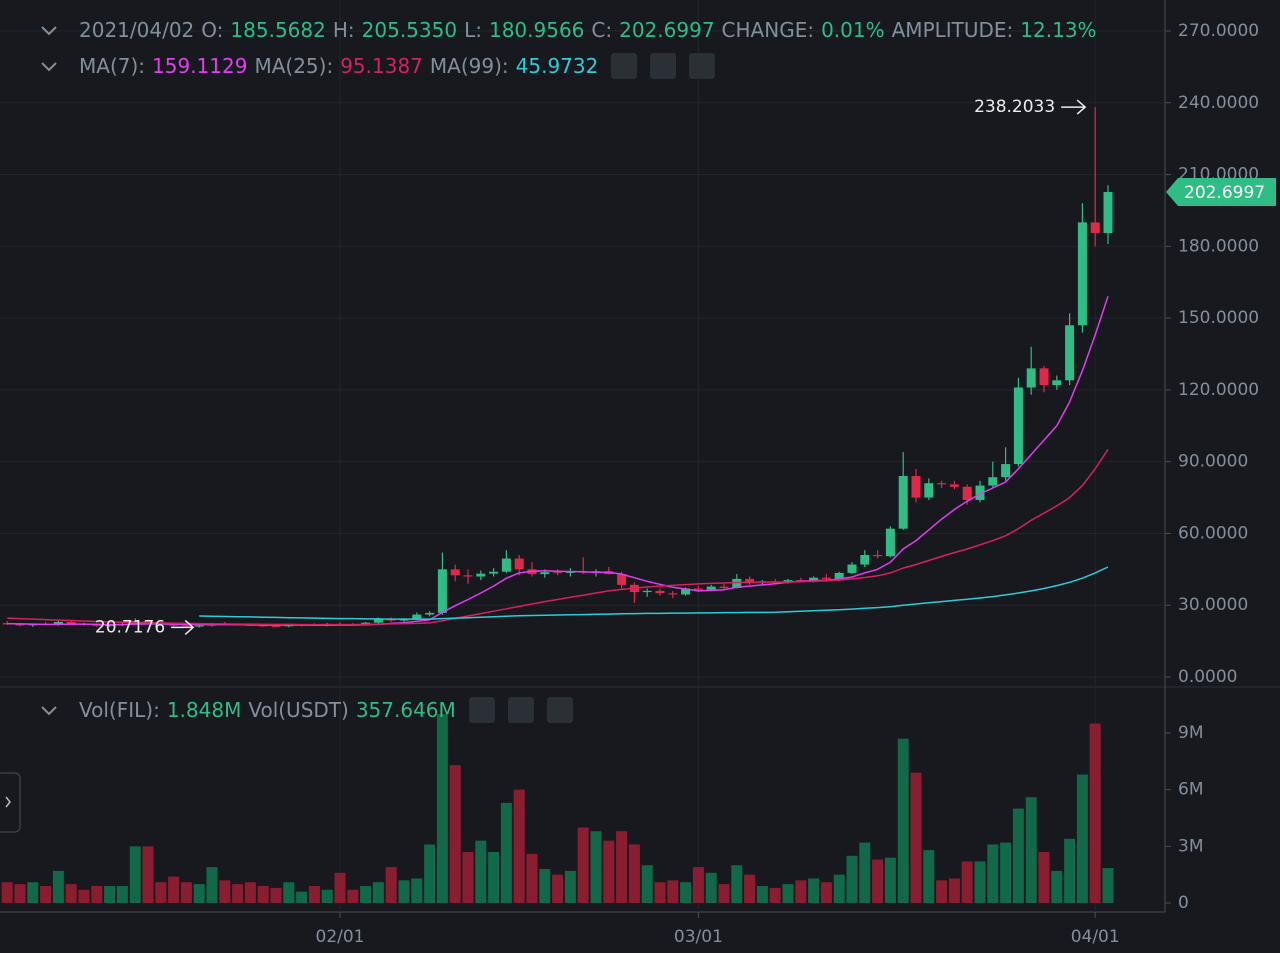 The image size is (1280, 953). What do you see at coordinates (409, 30) in the screenshot?
I see `value: 205.5350` at bounding box center [409, 30].